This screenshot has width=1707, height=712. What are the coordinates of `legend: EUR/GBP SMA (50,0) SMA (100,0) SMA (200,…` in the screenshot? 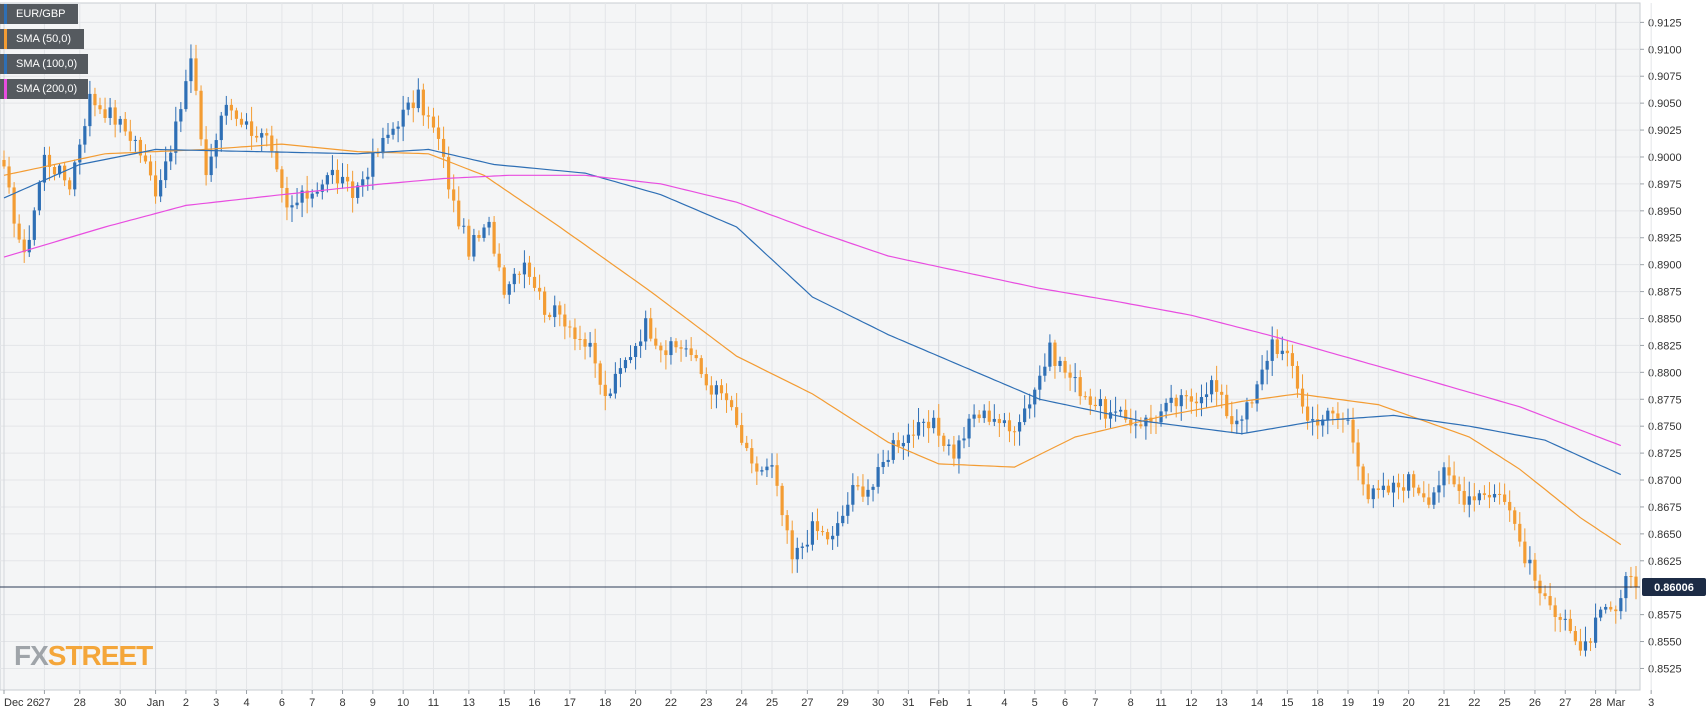 It's located at (44, 54).